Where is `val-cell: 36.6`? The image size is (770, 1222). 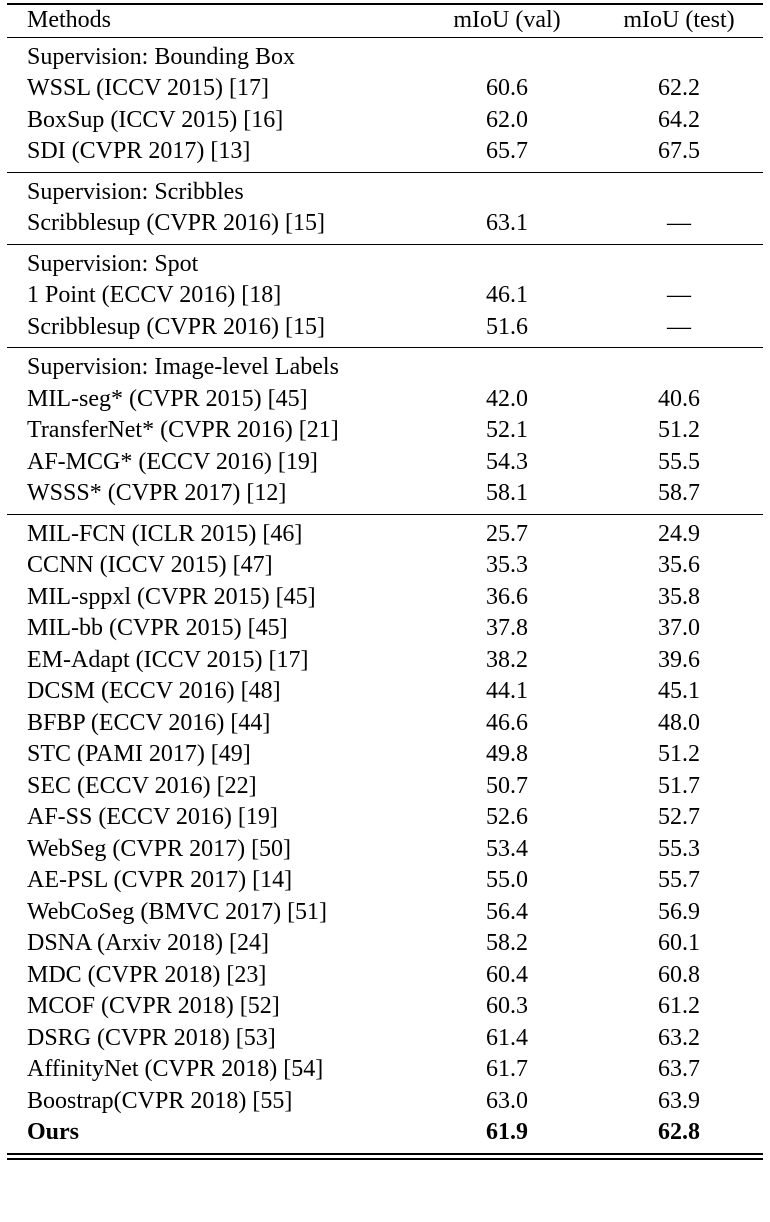 val-cell: 36.6 is located at coordinates (507, 596).